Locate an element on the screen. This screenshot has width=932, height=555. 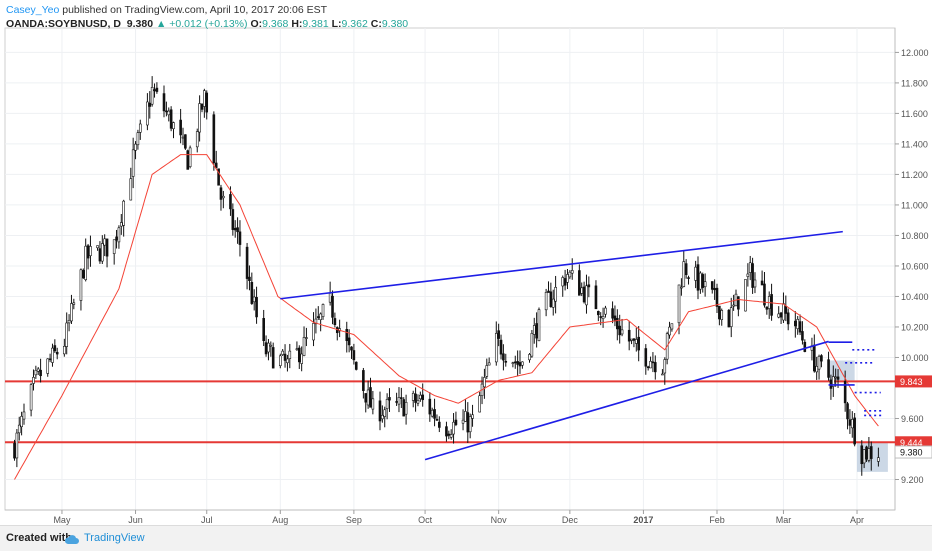
price-tick-label: 11.000 is located at coordinates (914, 205).